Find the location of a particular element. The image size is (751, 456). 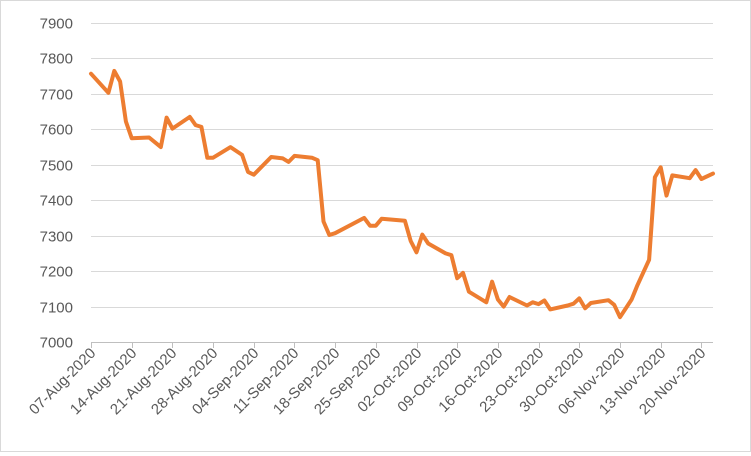

y-axis-tick-labels: 7000 7100 7200 7300 7400 7500 7600 7700 7800 7900 is located at coordinates (56, 184).